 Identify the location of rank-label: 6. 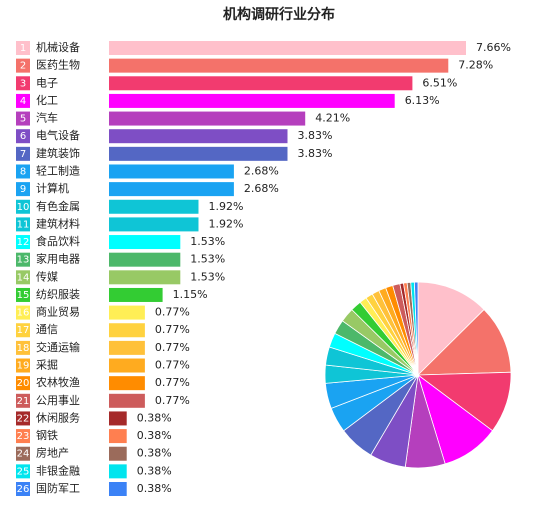
(23, 136).